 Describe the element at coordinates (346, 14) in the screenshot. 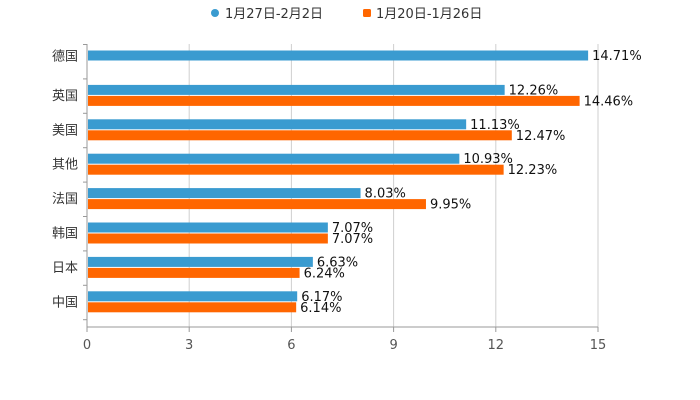

I see `legend: 1月27日-2月2日 1月20日-1月26日` at that location.